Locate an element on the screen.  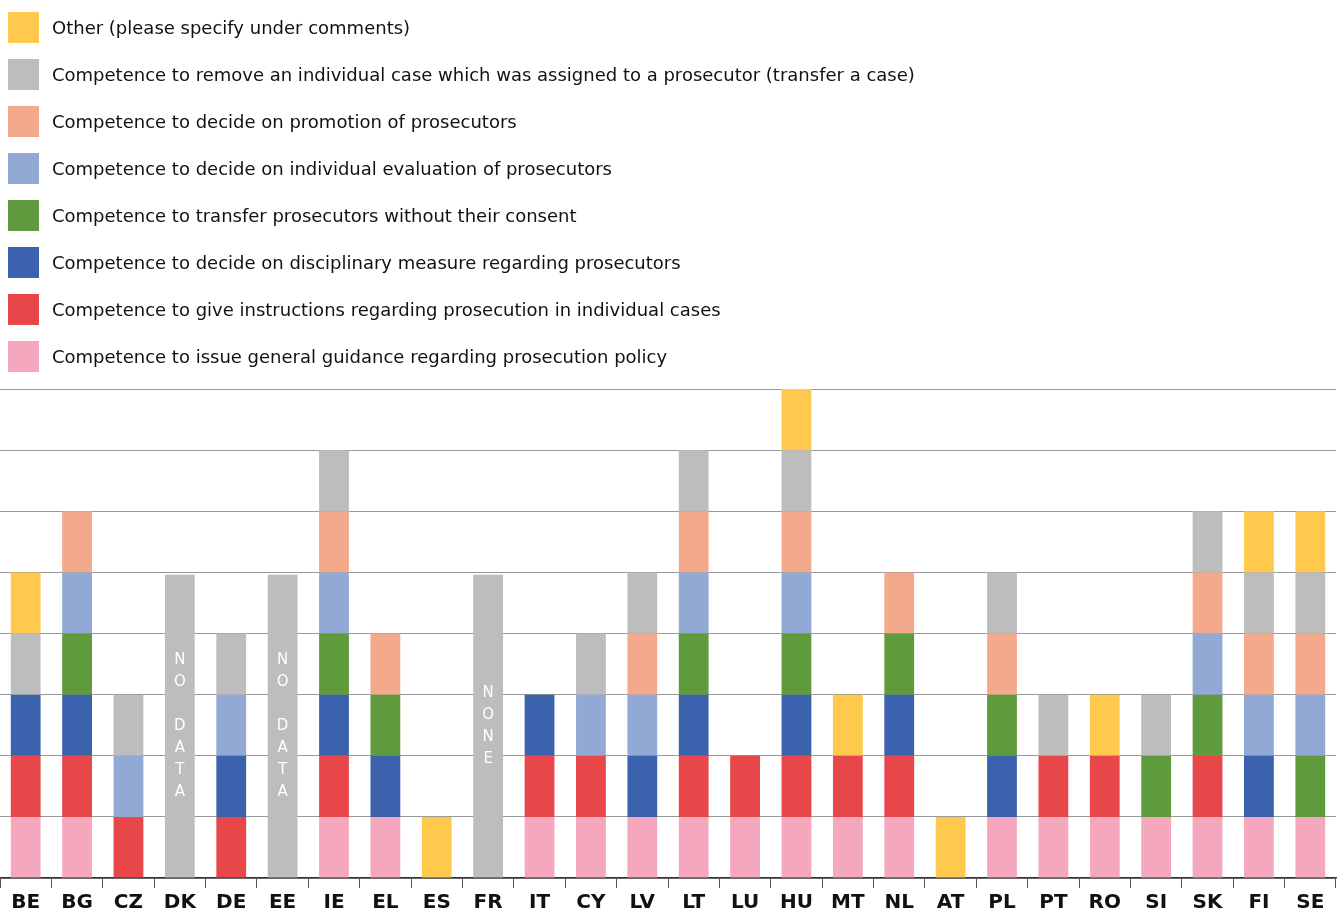
legend-label: Competence to remove an individual case which was assigned to a prosecutor (transfer a case) is located at coordinates (483, 74).